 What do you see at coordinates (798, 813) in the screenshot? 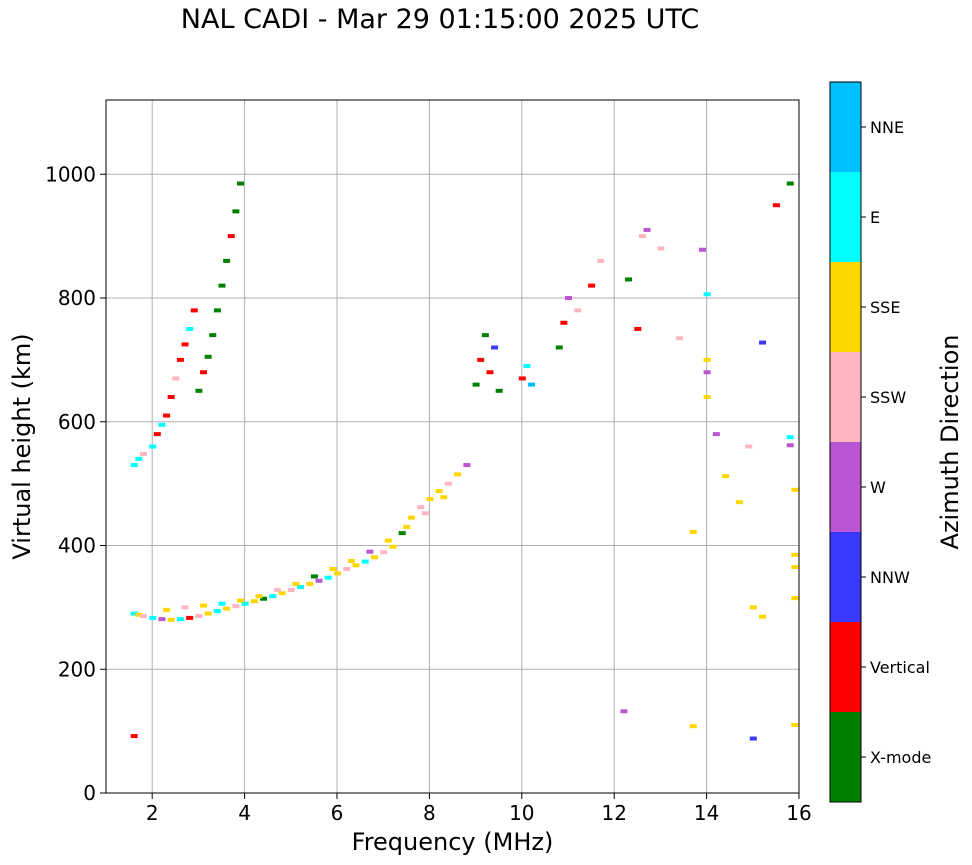
I see `x-tick-label: 16` at bounding box center [798, 813].